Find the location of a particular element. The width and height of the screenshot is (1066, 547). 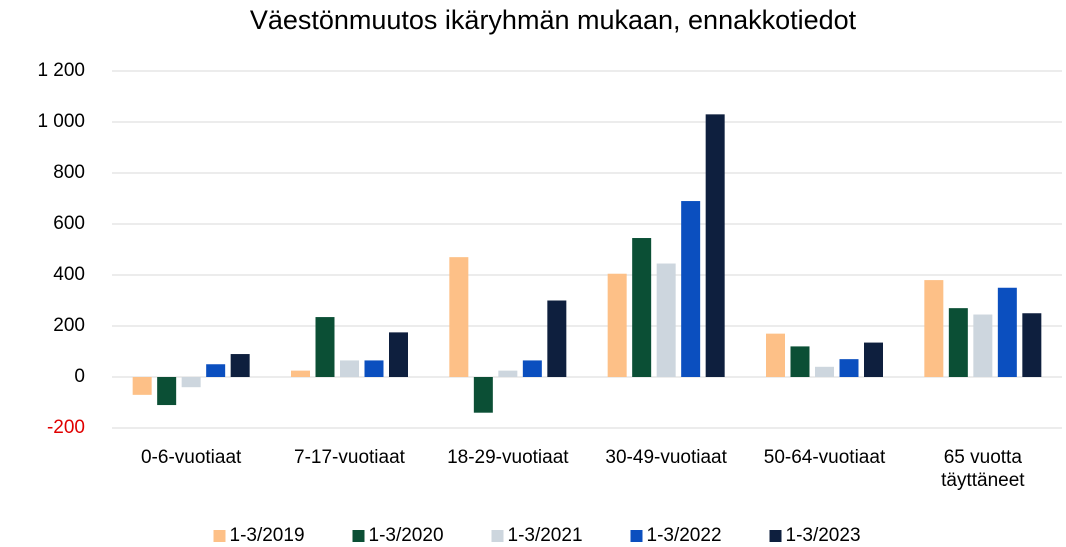

legend-label: 1-3/2021 is located at coordinates (545, 535).